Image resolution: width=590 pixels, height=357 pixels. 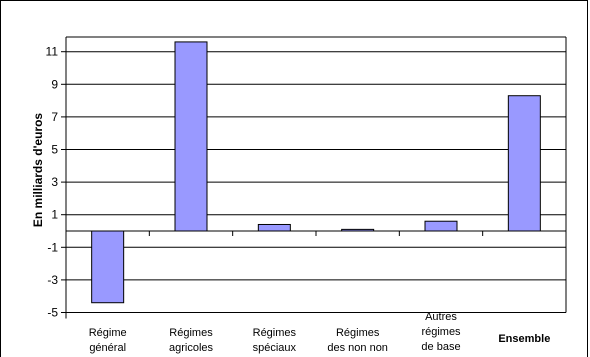 I want to click on category-label: Régimes des non non, so click(x=357, y=340).